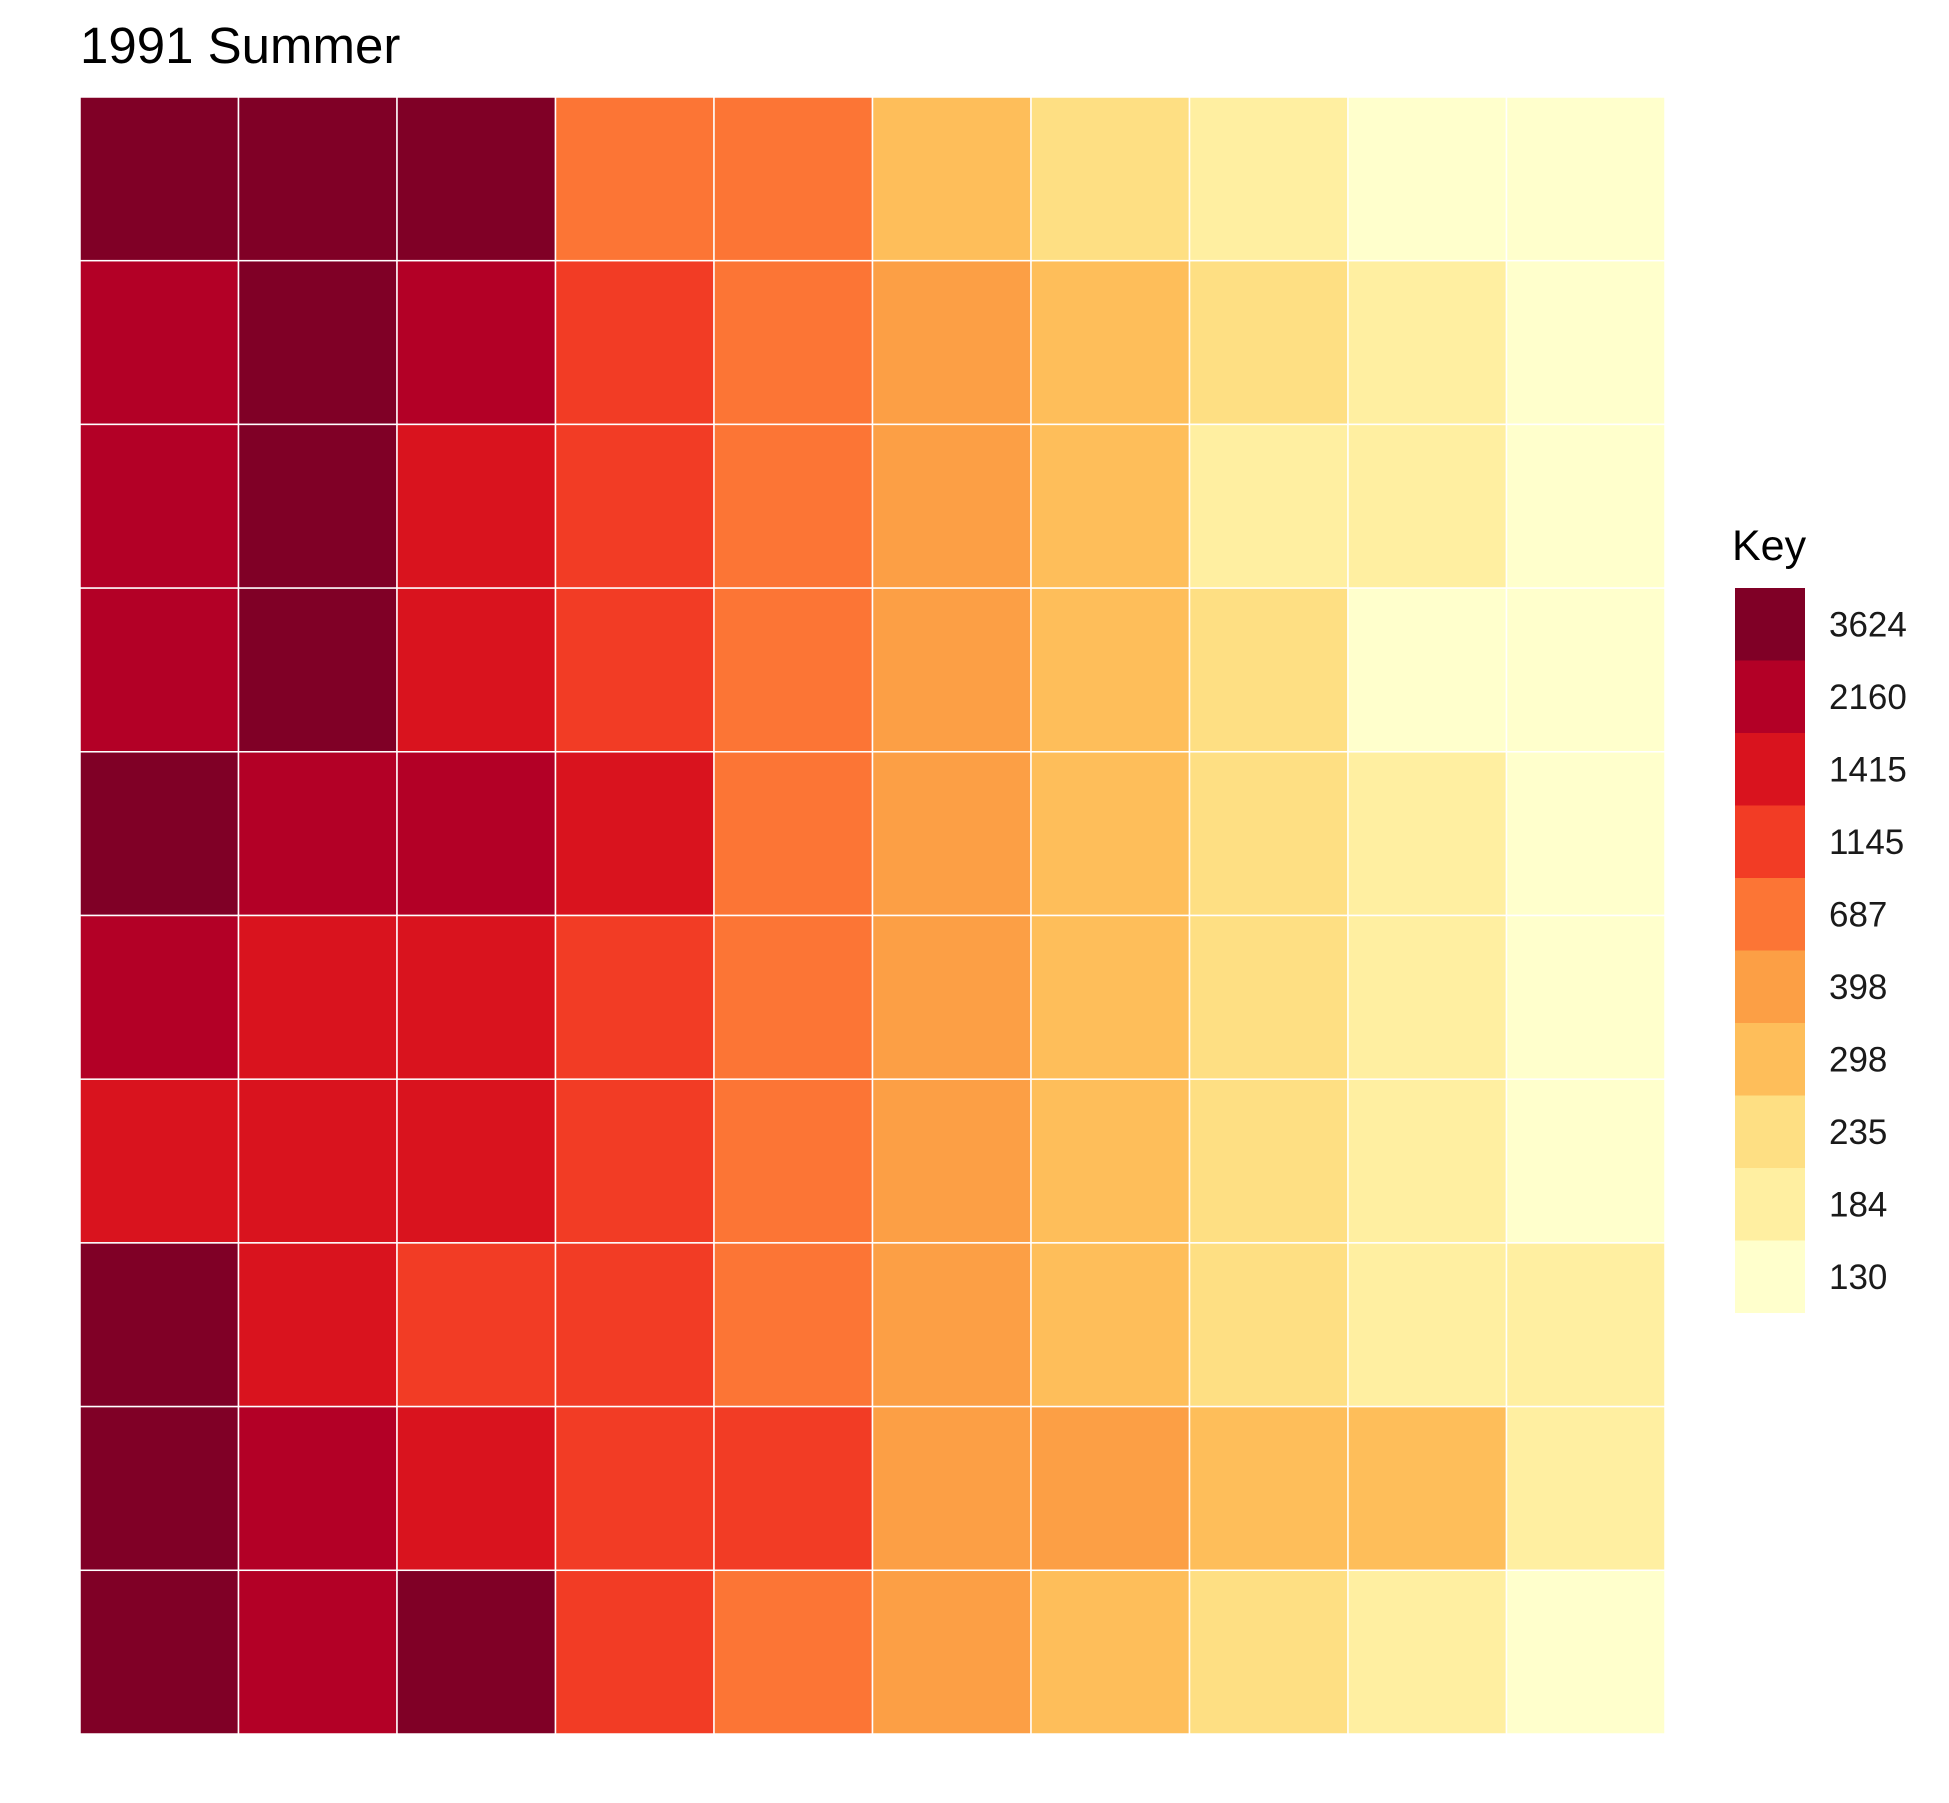 The width and height of the screenshot is (1949, 1803). I want to click on legend-keys: 3624 2160 1415 1145 687 398 298 235 184 130, so click(1821, 950).